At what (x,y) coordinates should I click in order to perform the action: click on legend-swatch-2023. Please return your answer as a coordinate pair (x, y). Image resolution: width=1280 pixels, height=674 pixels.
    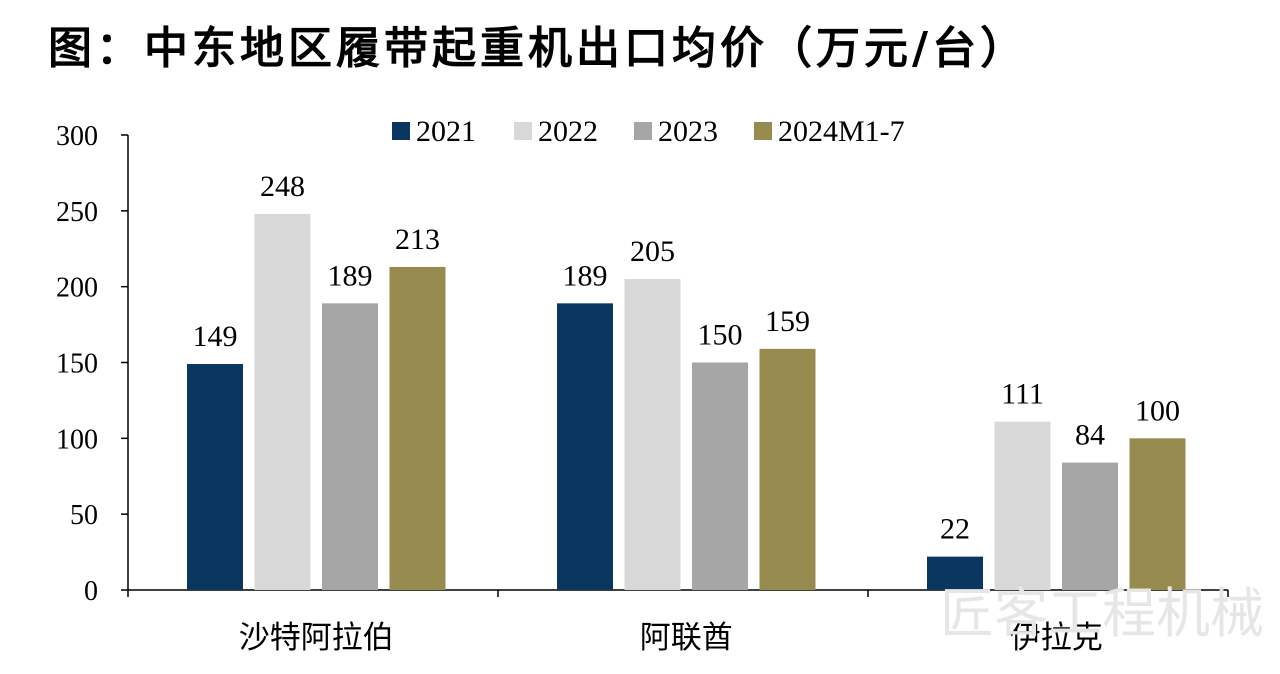
    Looking at the image, I should click on (643, 131).